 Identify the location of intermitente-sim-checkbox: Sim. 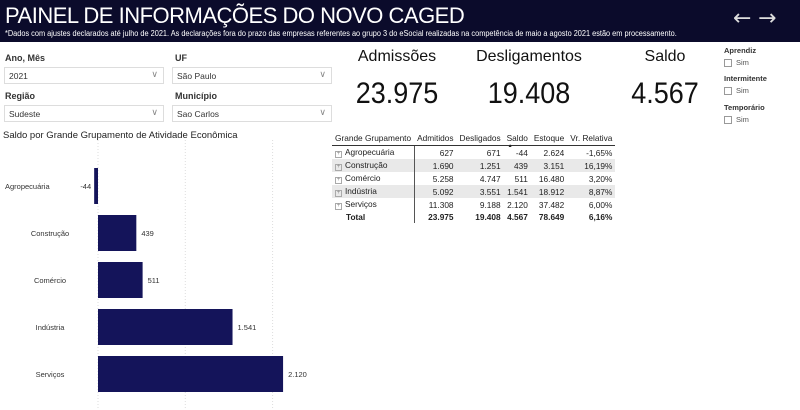
(736, 91).